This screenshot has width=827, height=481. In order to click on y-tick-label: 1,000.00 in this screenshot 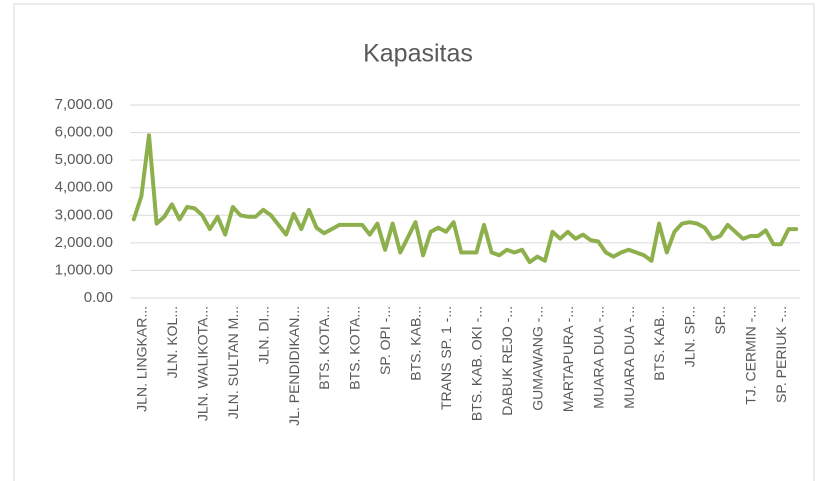, I will do `click(84, 269)`.